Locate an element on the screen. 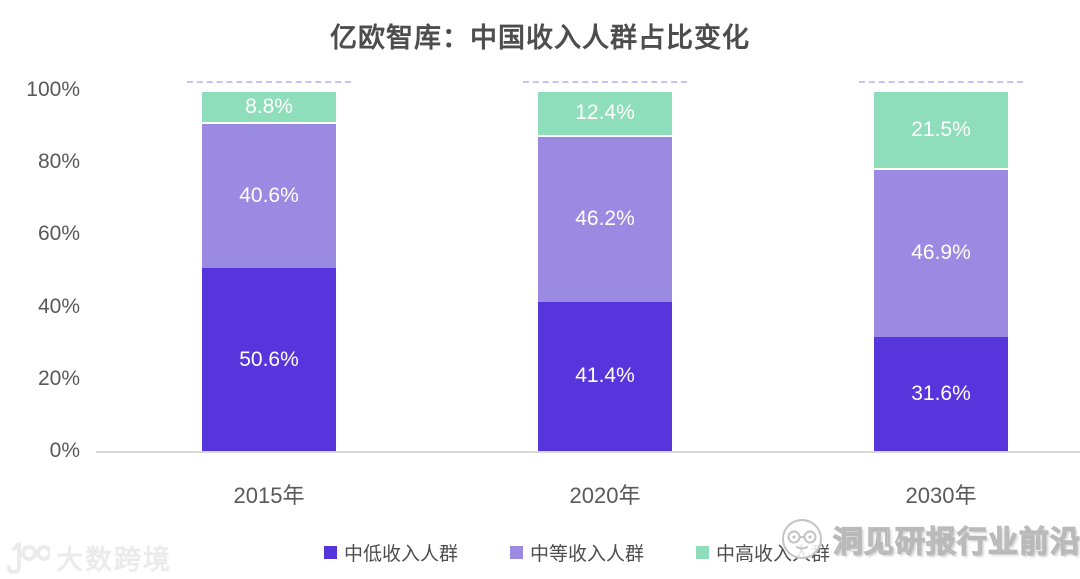 The height and width of the screenshot is (579, 1080). bar-segment-2020年-中等收入人群: 46.2% is located at coordinates (605, 218).